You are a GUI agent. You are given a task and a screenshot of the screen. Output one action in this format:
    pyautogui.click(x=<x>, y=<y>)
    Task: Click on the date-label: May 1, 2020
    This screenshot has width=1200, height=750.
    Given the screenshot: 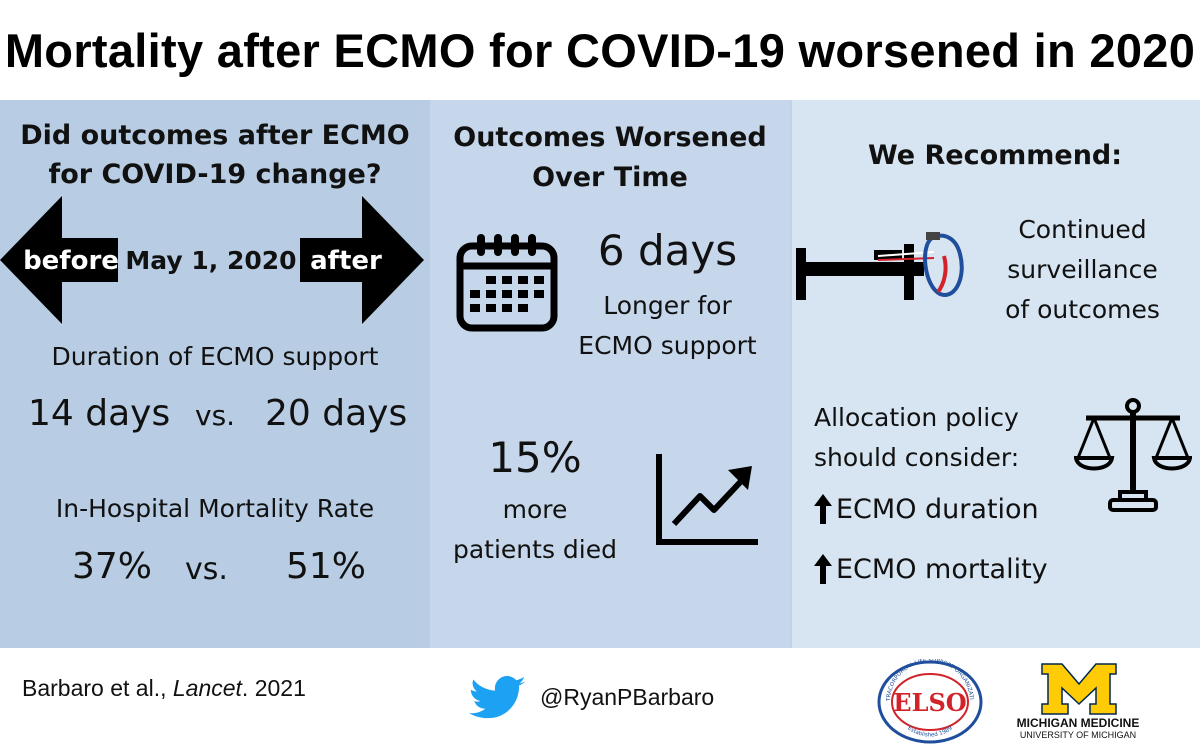 What is the action you would take?
    pyautogui.click(x=211, y=260)
    